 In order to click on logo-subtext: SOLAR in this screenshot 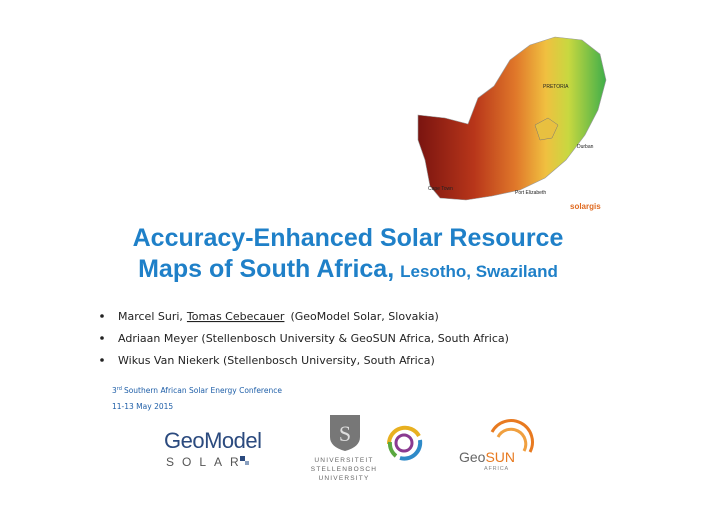, I will do `click(206, 462)`.